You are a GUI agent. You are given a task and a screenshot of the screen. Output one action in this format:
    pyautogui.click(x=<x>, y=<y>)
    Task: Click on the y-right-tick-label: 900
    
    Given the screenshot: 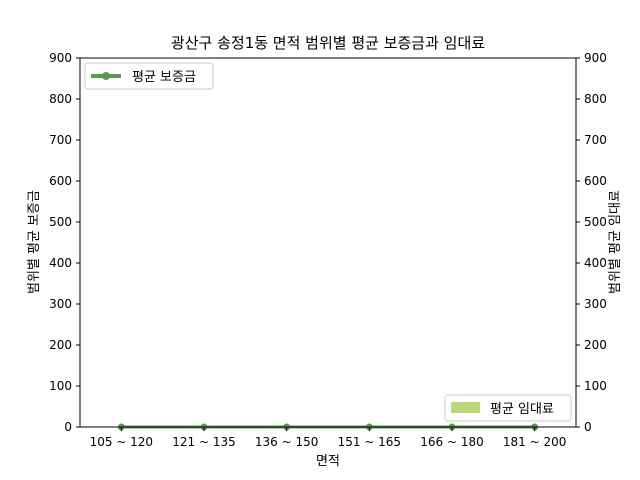 What is the action you would take?
    pyautogui.click(x=595, y=58)
    